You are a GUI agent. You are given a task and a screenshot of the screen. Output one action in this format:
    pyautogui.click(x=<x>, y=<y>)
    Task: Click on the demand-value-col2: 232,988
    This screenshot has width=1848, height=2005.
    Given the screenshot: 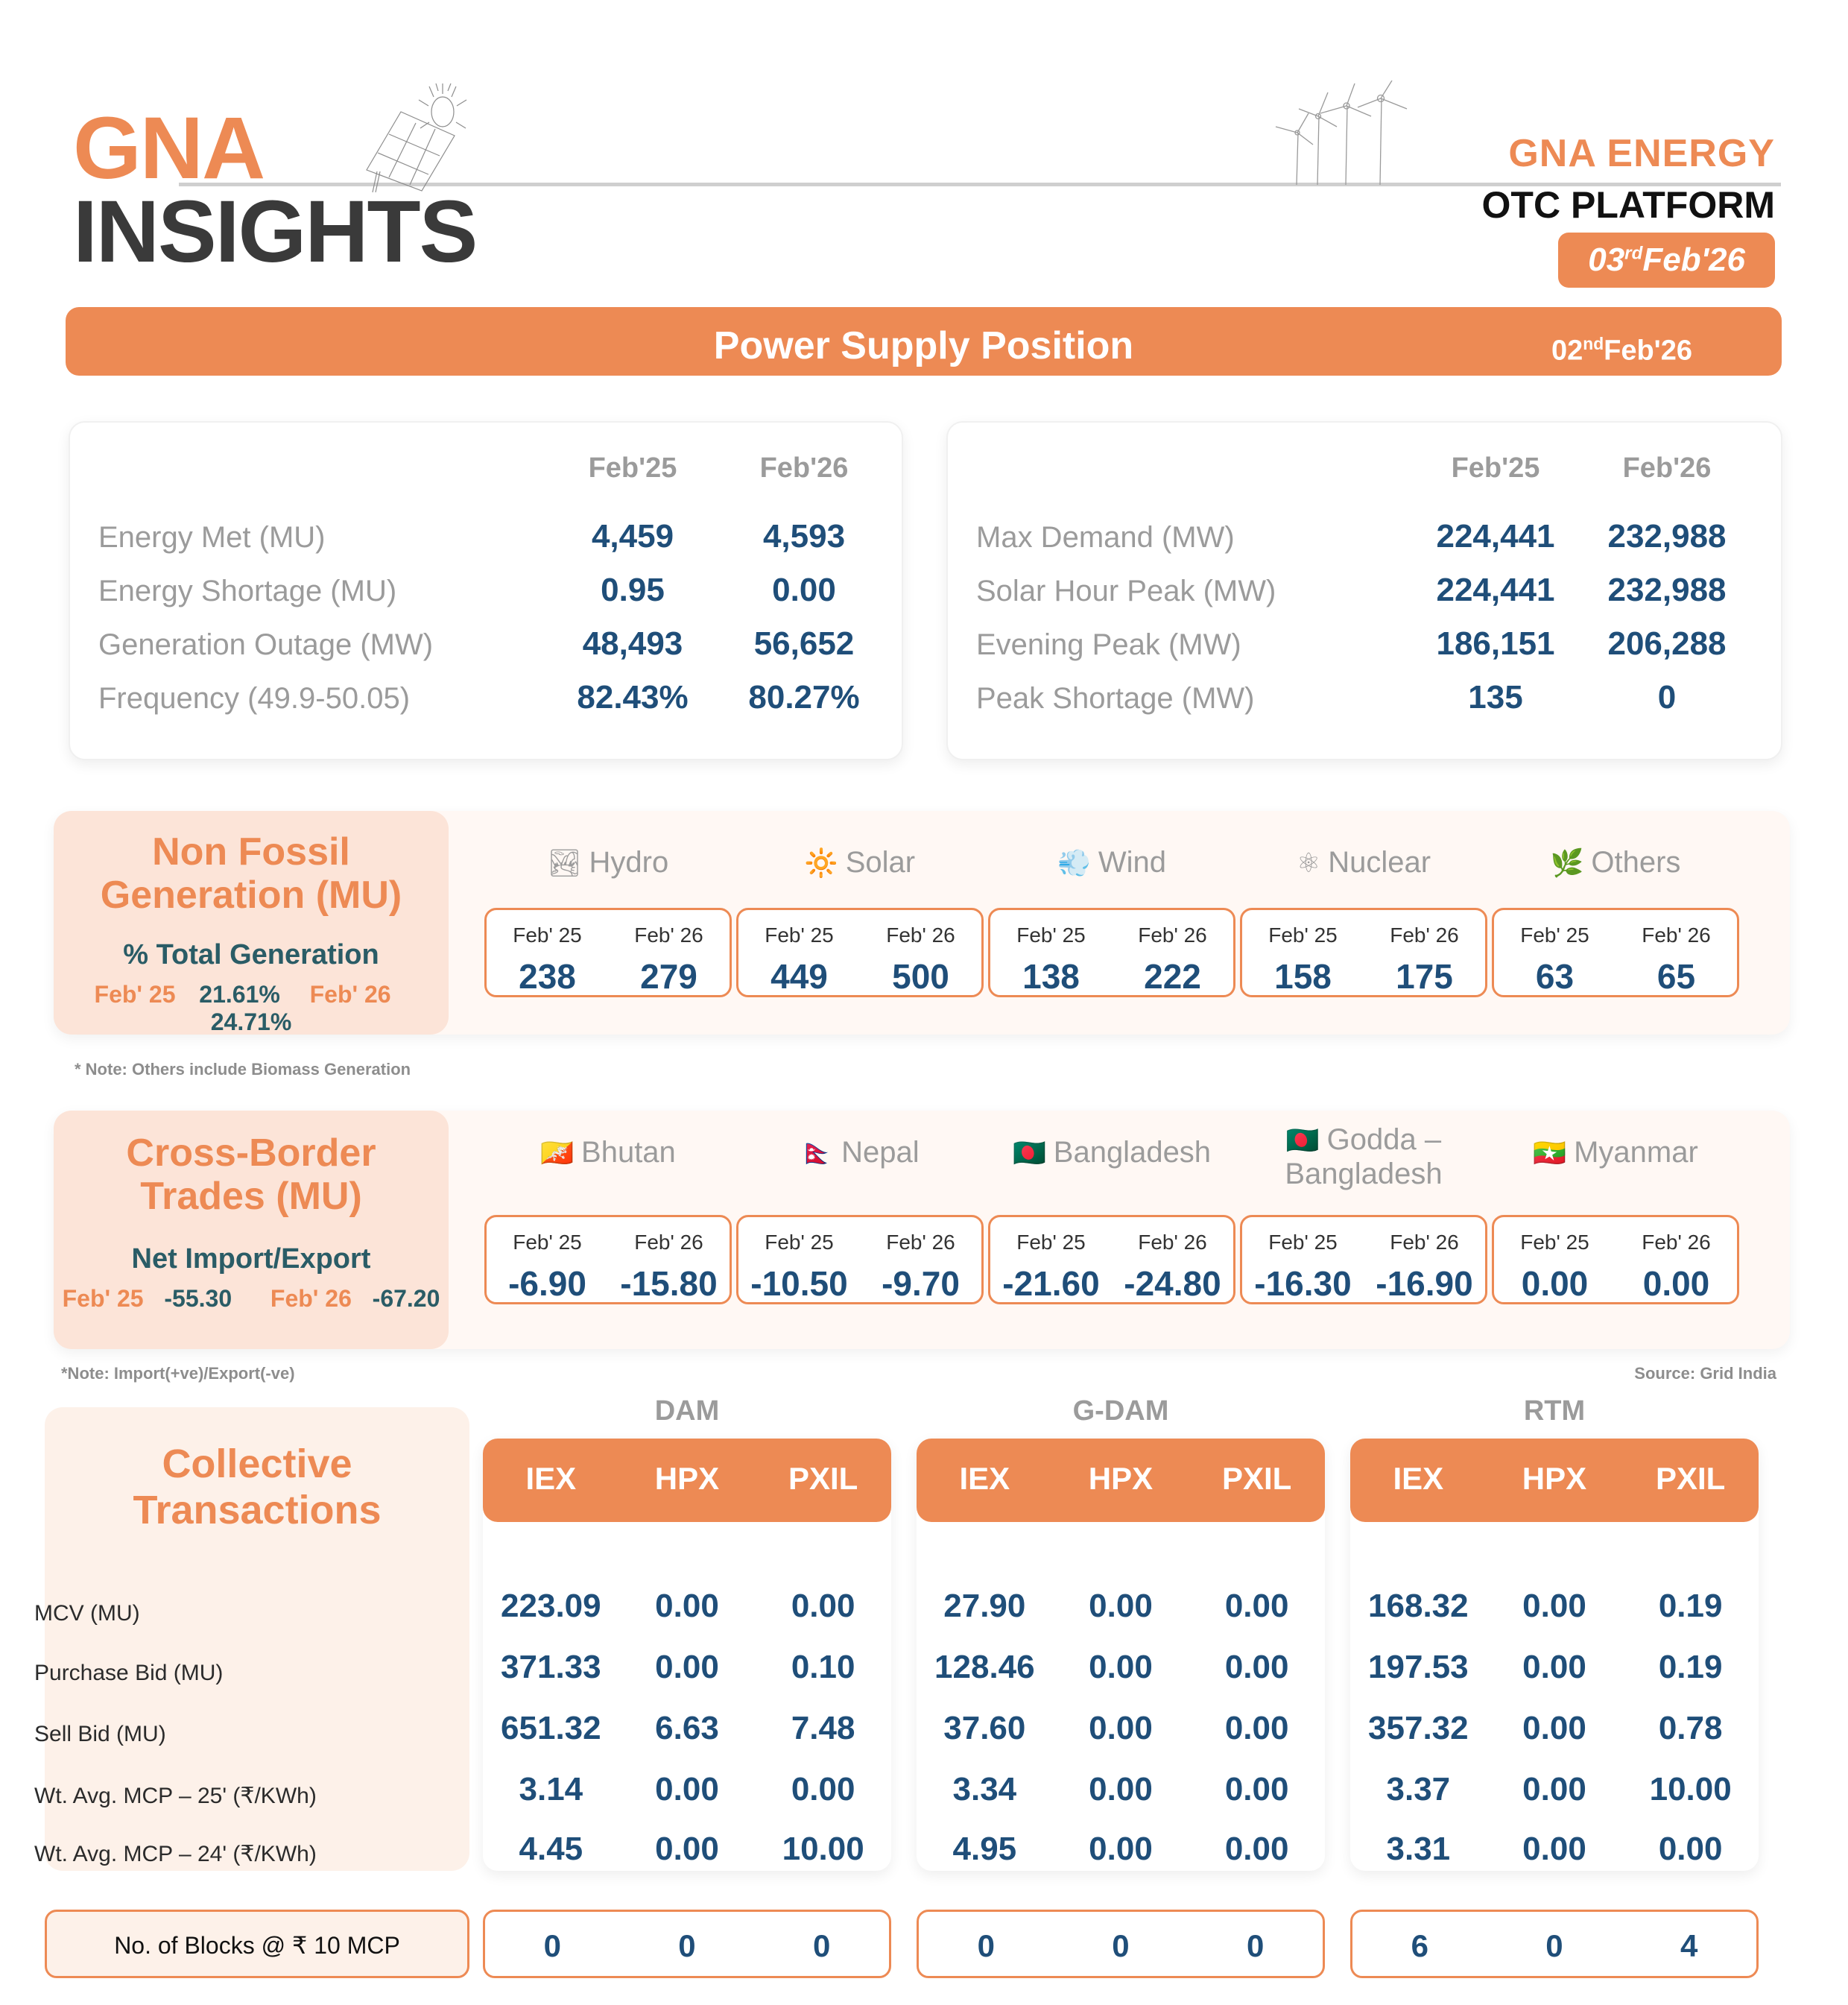 What is the action you would take?
    pyautogui.click(x=1667, y=536)
    